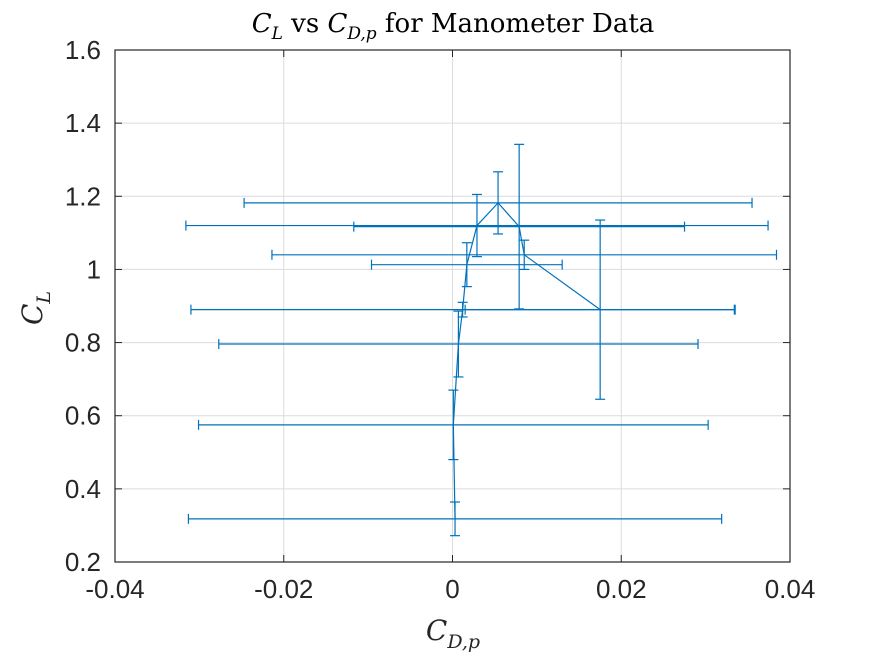 This screenshot has height=656, width=875. I want to click on x-tick-label: -0.04, so click(114, 589).